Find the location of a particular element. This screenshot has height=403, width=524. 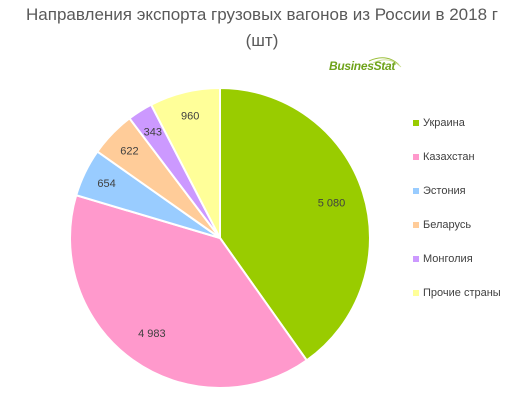

legend-label: Эстония is located at coordinates (444, 191).